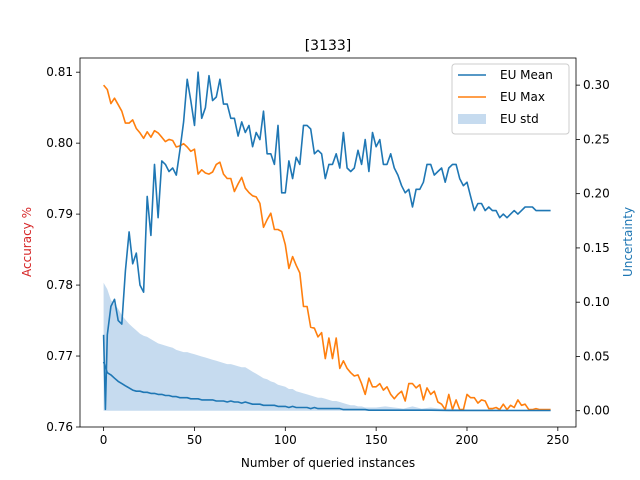  I want to click on y-left-tick-label: 0.79, so click(59, 214).